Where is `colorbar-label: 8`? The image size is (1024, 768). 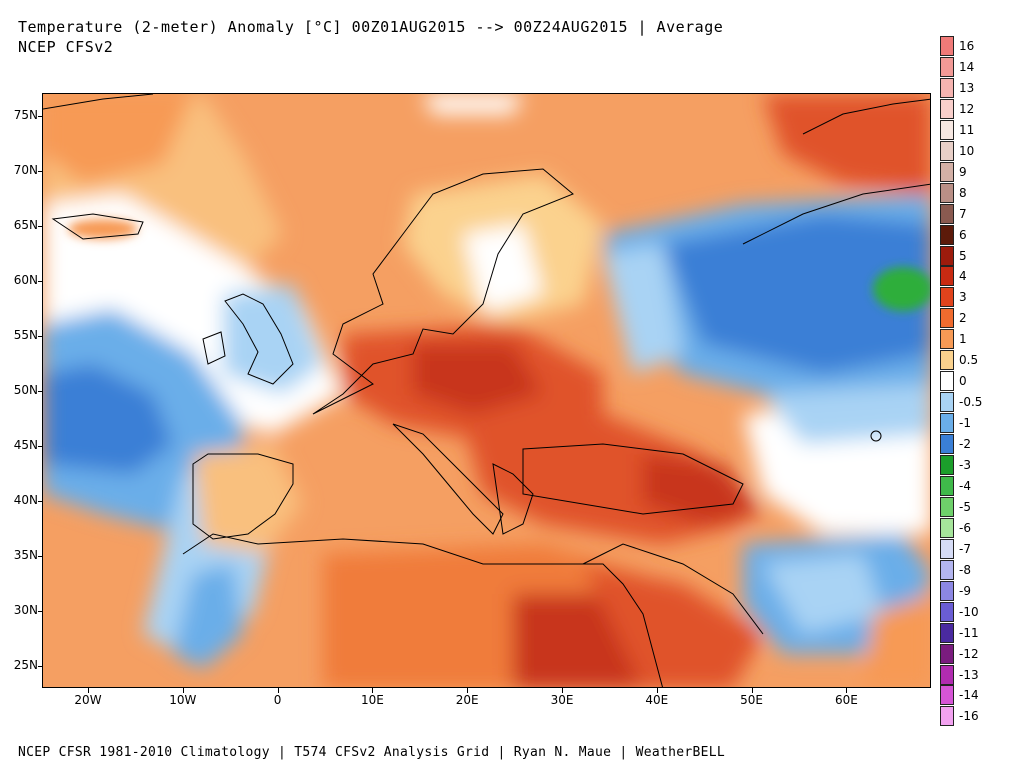
colorbar-label: 8 is located at coordinates (963, 192).